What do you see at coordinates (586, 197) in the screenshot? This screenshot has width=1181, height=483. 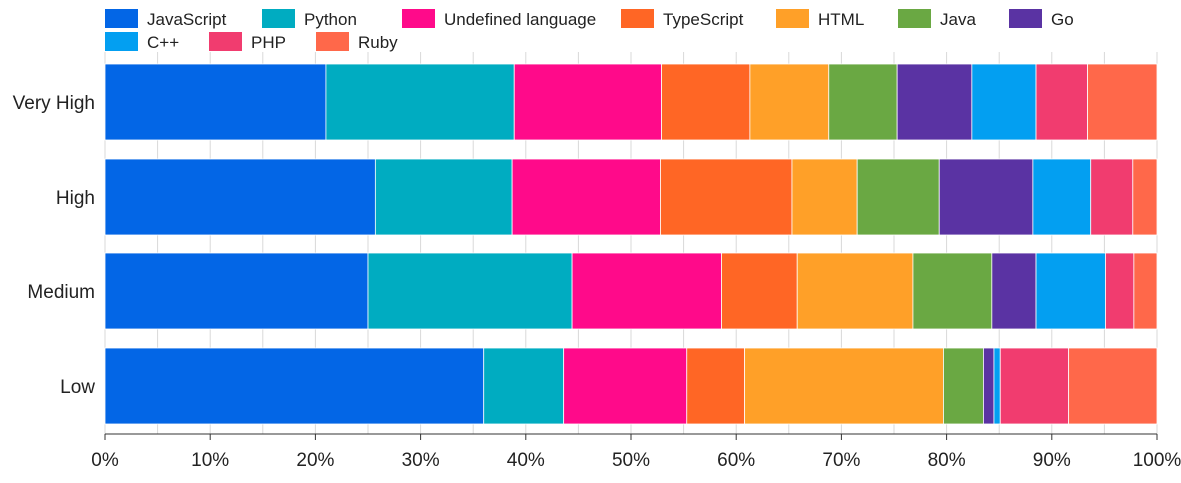 I see `bar-segment-high-undefined-language` at bounding box center [586, 197].